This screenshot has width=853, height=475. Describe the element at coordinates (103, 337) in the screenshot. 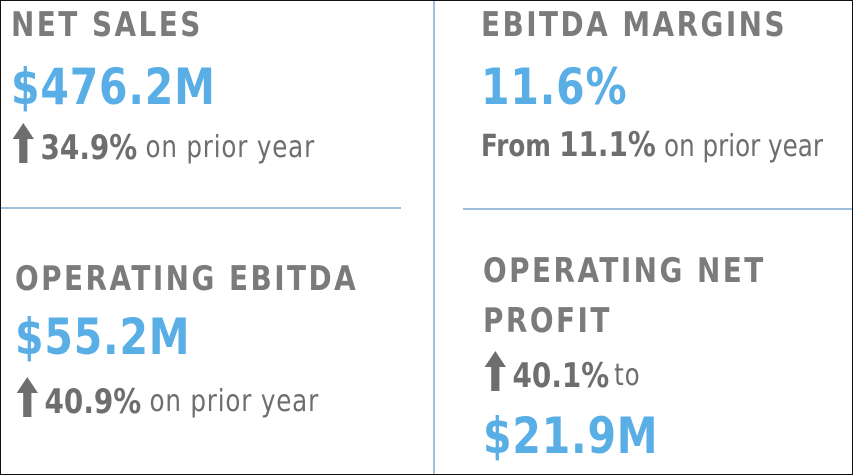

I see `operating-ebitda-value: $55.2M` at that location.